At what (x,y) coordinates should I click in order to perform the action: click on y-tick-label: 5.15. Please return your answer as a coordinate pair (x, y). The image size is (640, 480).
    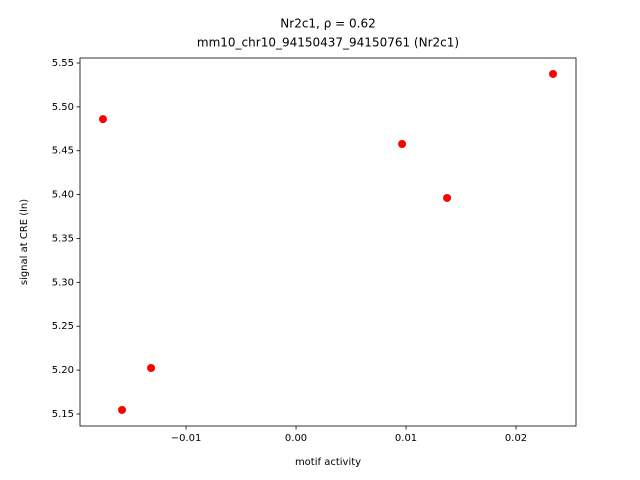
    Looking at the image, I should click on (63, 414).